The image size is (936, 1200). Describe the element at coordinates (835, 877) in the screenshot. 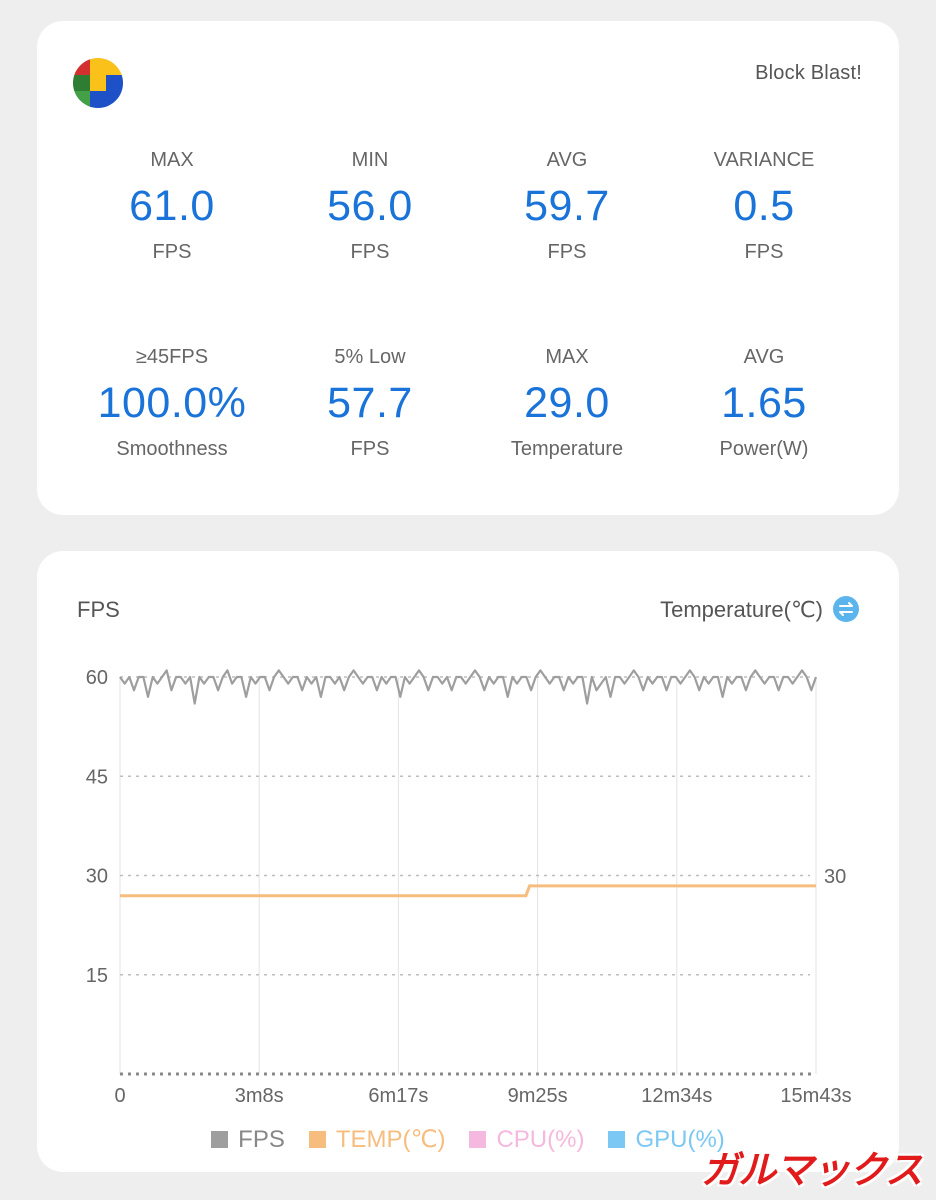

I see `y-right-tick-label: 30` at that location.